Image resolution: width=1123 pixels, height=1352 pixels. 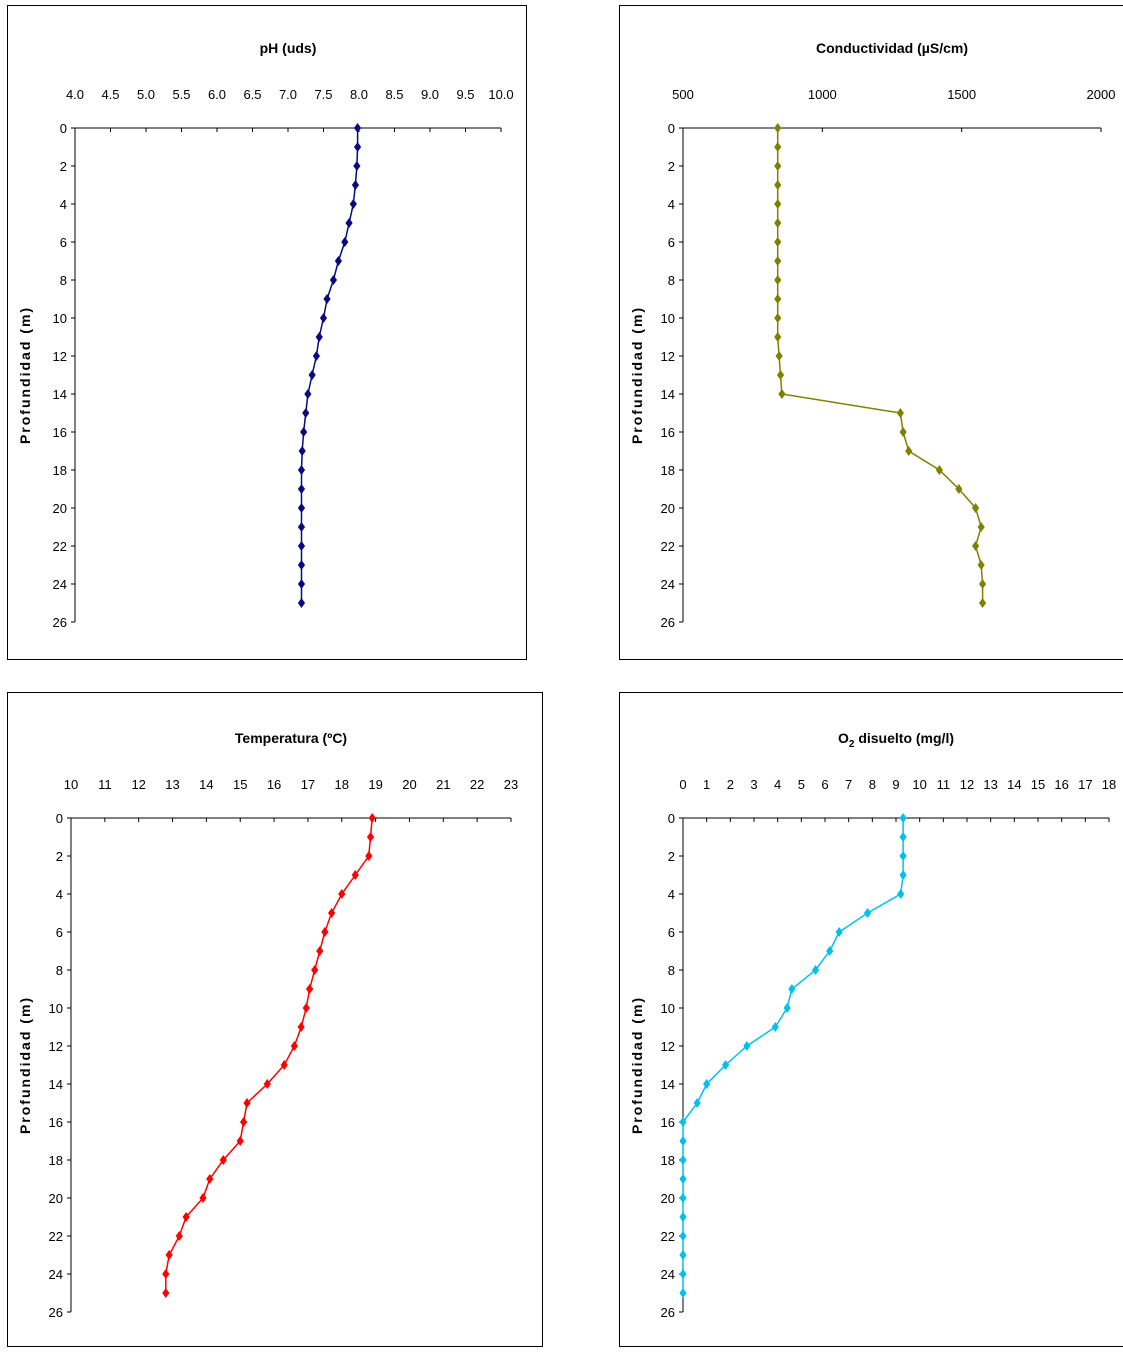 I want to click on x-tick-label: 10.0, so click(x=500, y=94).